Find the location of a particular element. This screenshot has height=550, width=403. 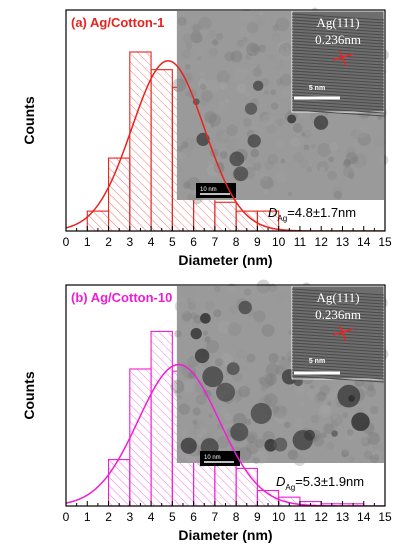

x-tick-label: 3 is located at coordinates (129, 517).